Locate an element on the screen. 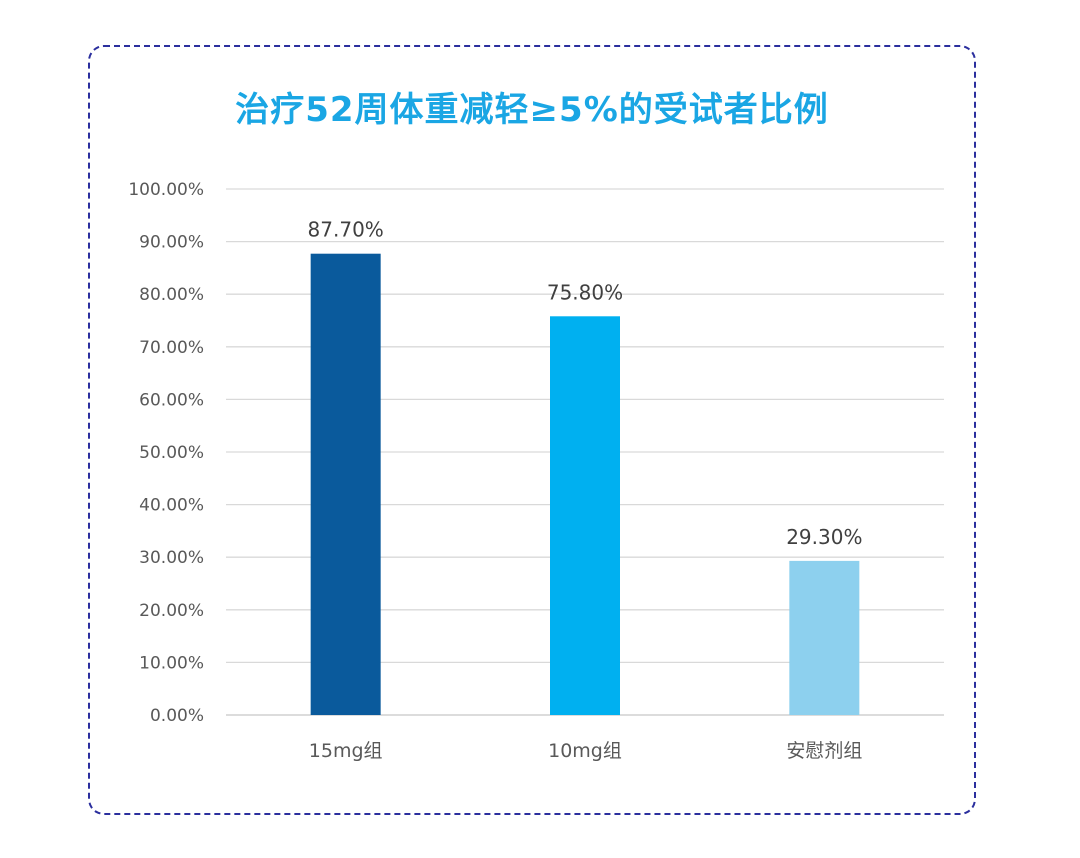 This screenshot has width=1080, height=858. y-tick-label: 60.00% is located at coordinates (171, 400).